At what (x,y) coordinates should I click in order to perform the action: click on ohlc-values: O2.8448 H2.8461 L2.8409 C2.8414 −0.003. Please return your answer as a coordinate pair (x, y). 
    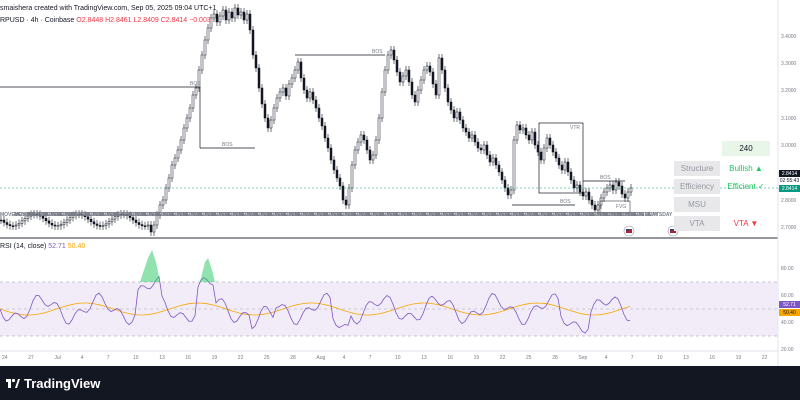
    Looking at the image, I should click on (143, 20).